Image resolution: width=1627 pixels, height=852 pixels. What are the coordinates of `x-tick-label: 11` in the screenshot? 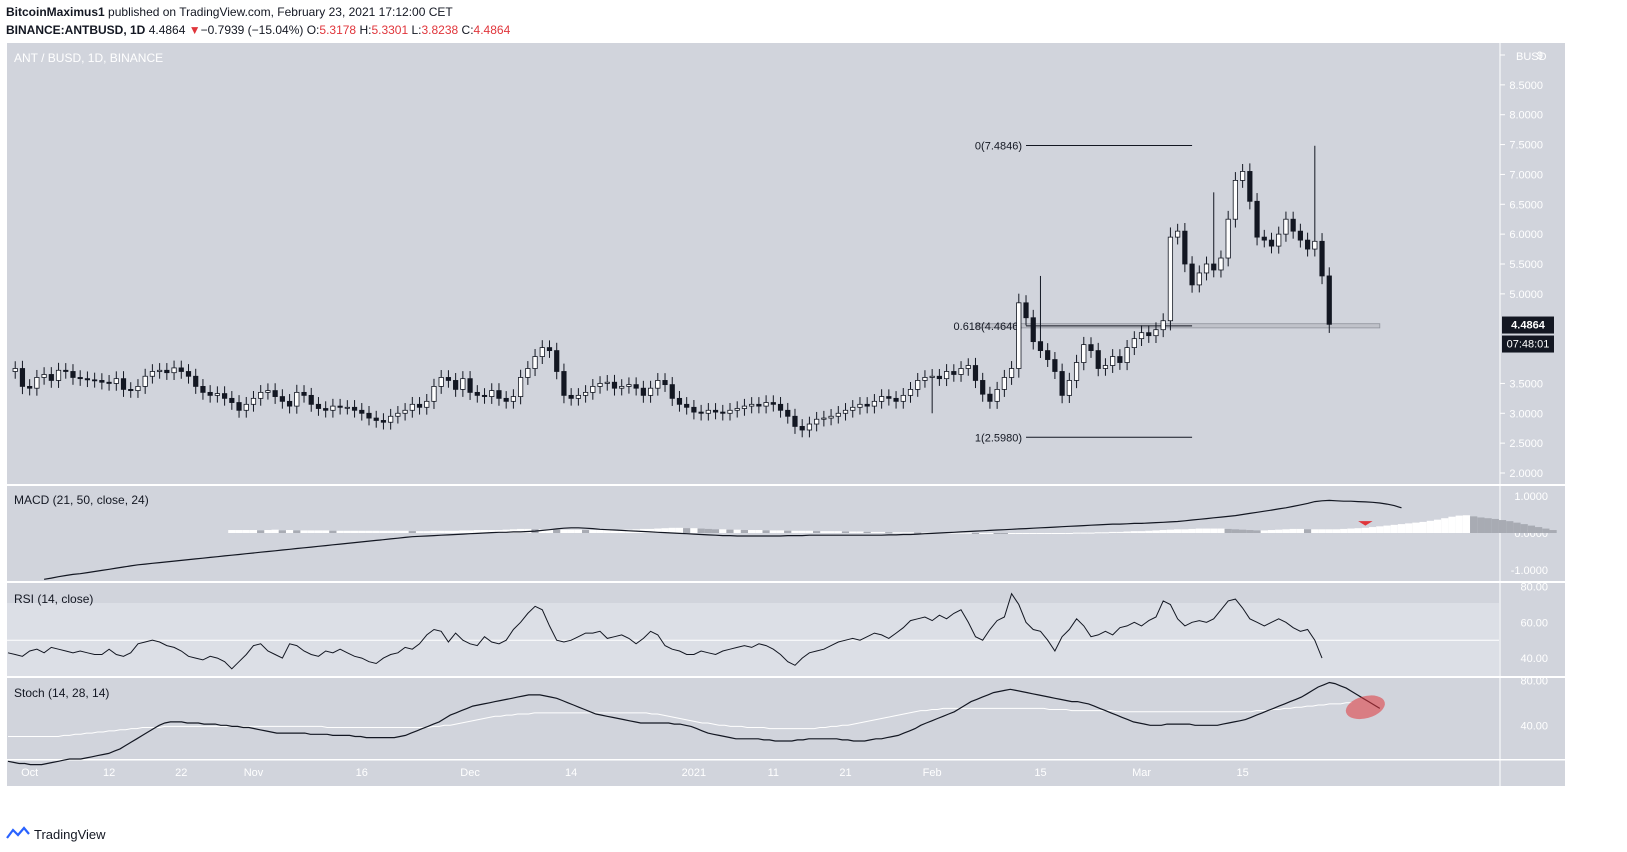 It's located at (773, 773).